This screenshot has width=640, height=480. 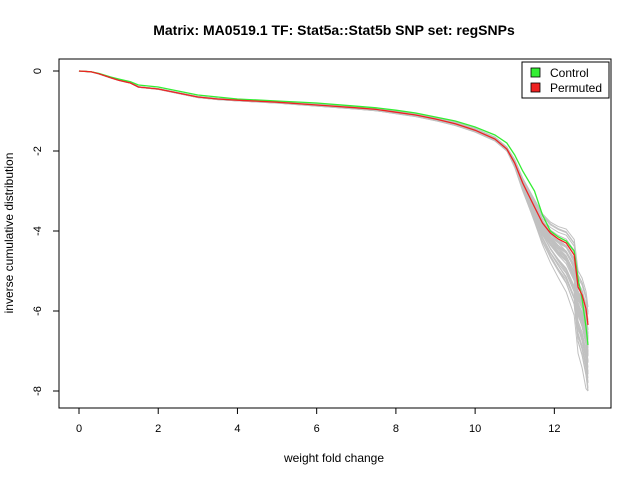 I want to click on y-axis-label: inverse cumulative distribution, so click(x=9, y=233).